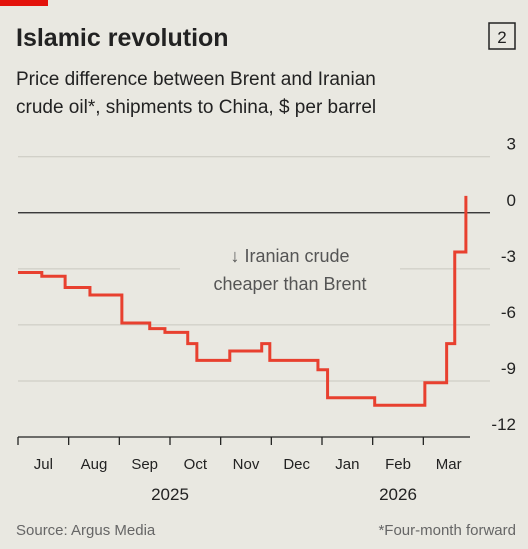  What do you see at coordinates (508, 256) in the screenshot?
I see `y-tick-label: -3` at bounding box center [508, 256].